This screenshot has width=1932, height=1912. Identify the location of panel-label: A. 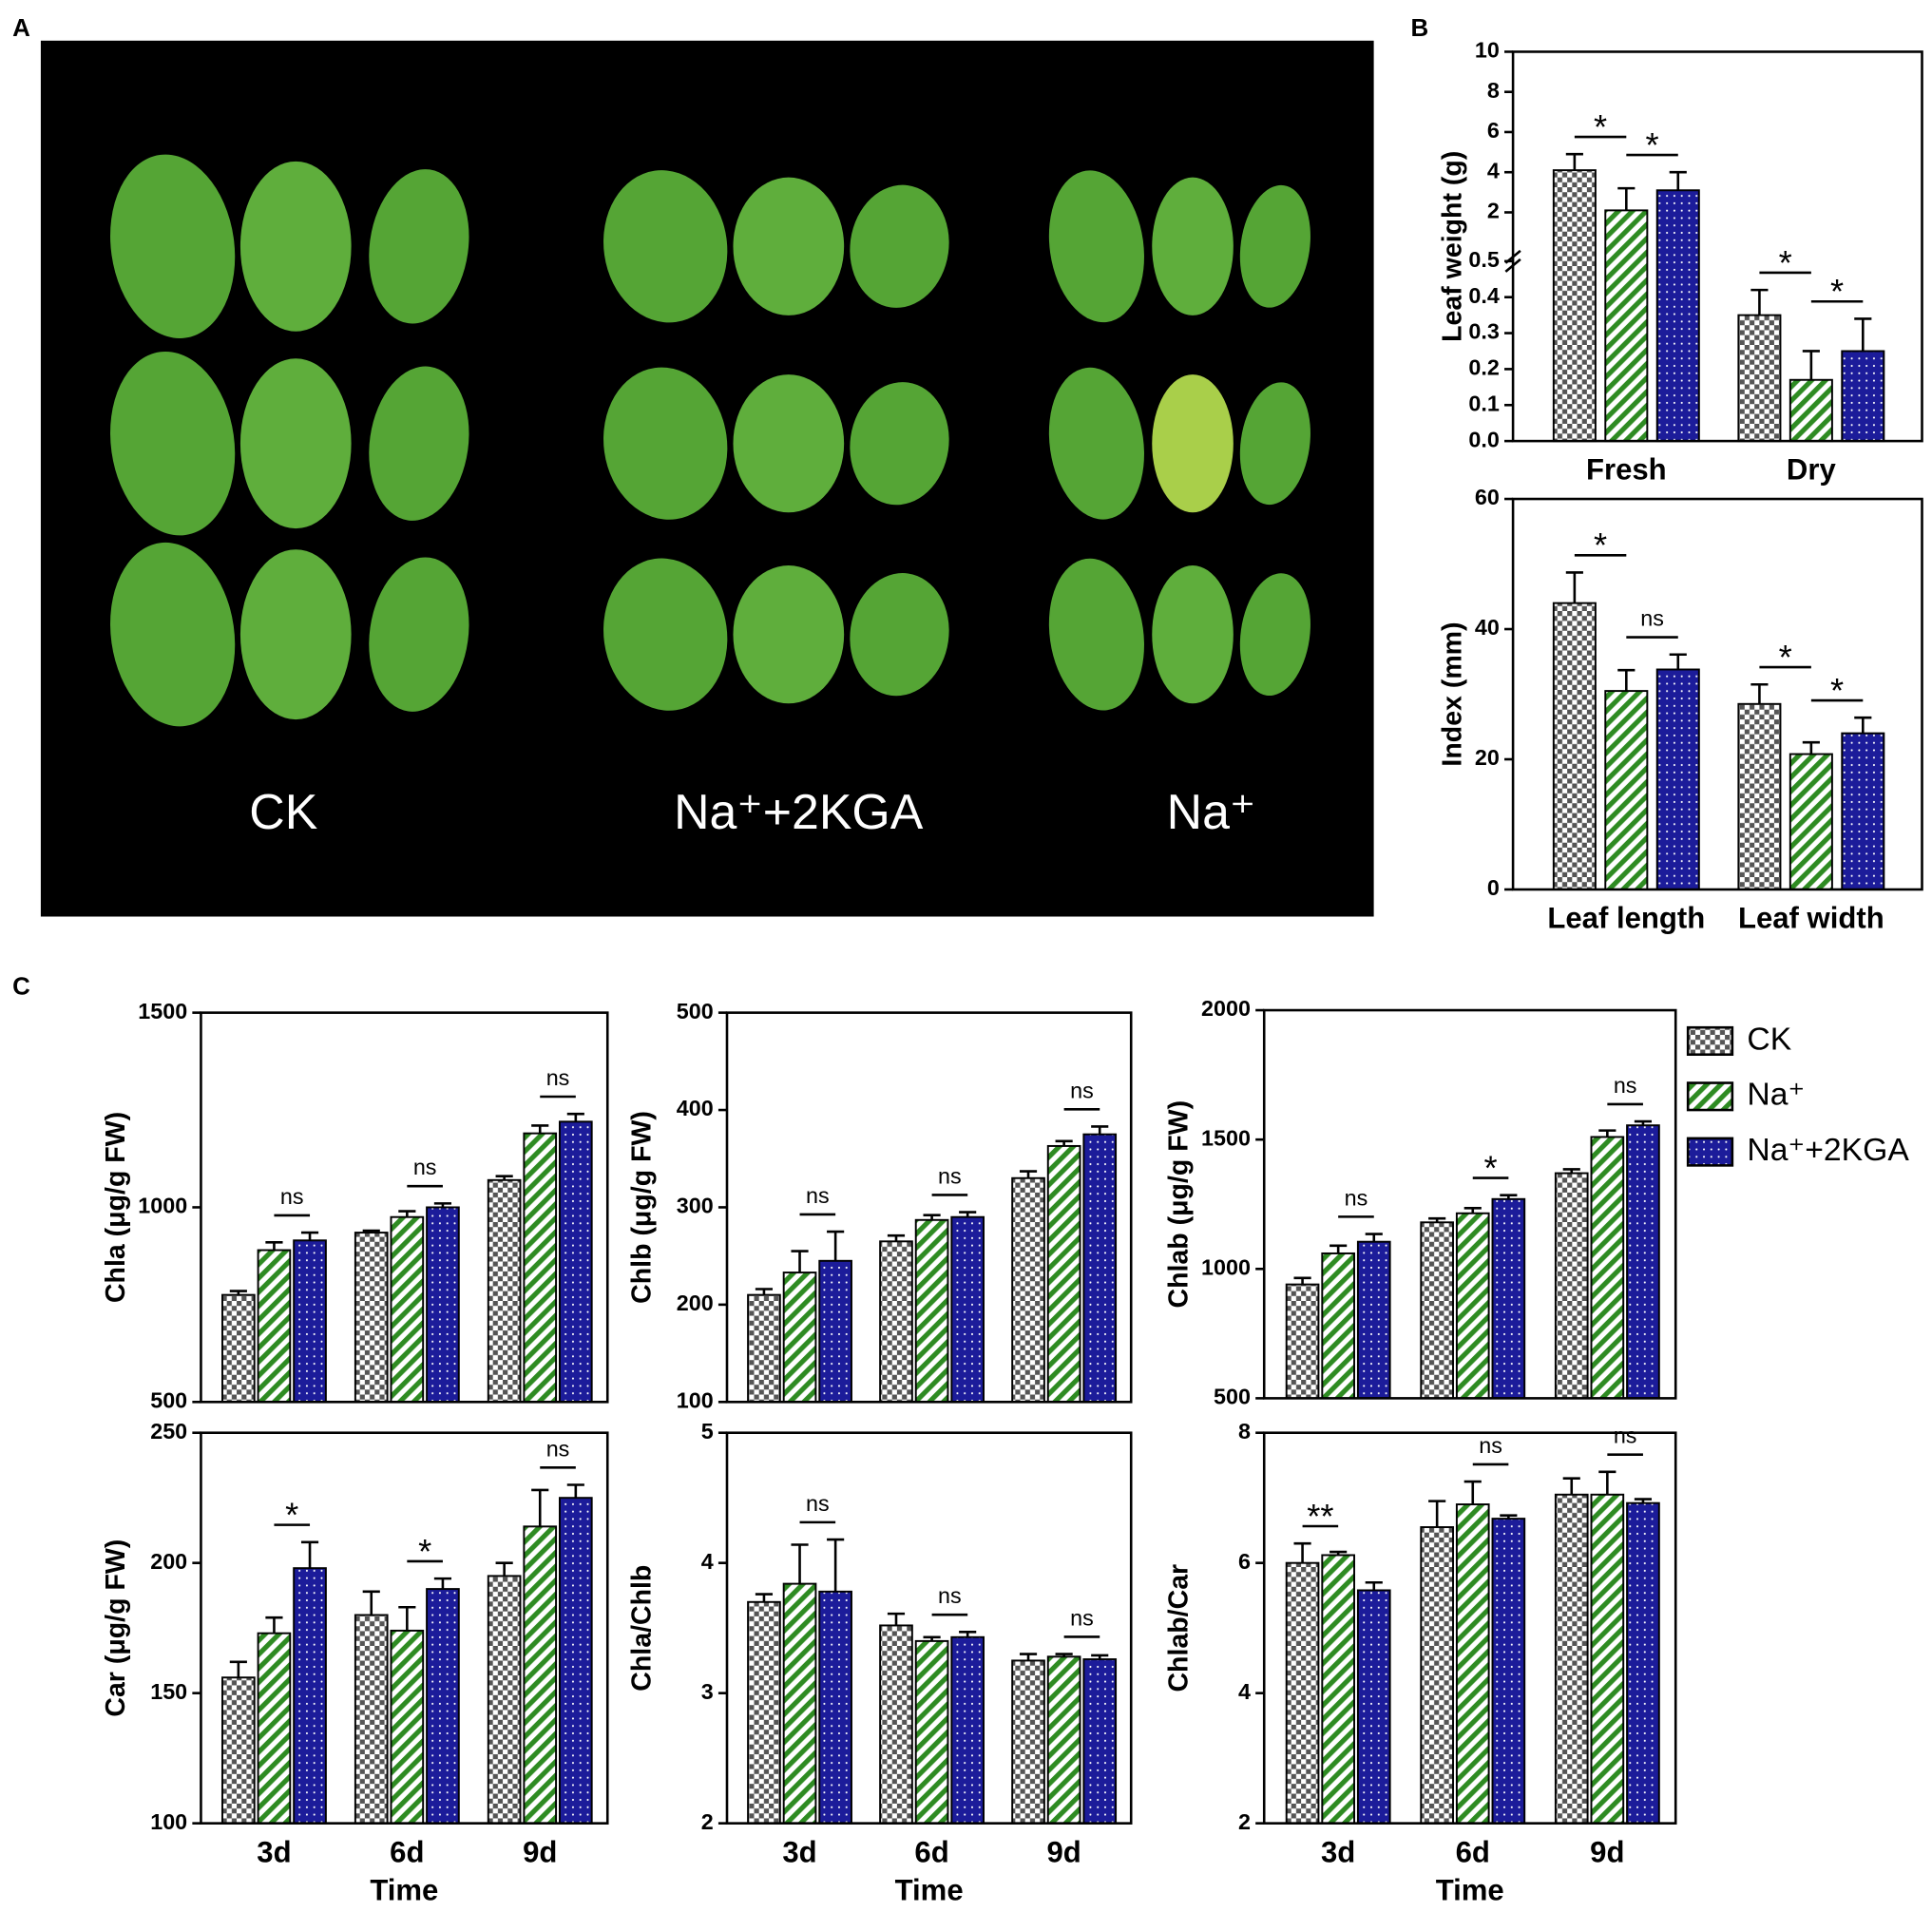
(21, 29).